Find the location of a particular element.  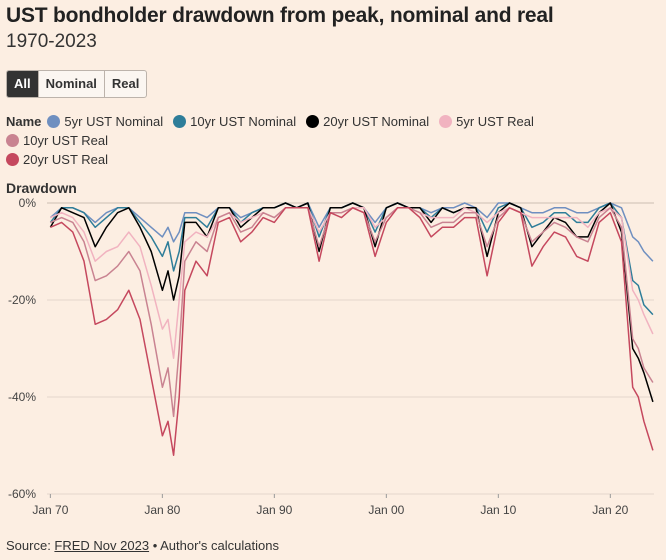

series-filter-group: All Nominal Real is located at coordinates (77, 84).